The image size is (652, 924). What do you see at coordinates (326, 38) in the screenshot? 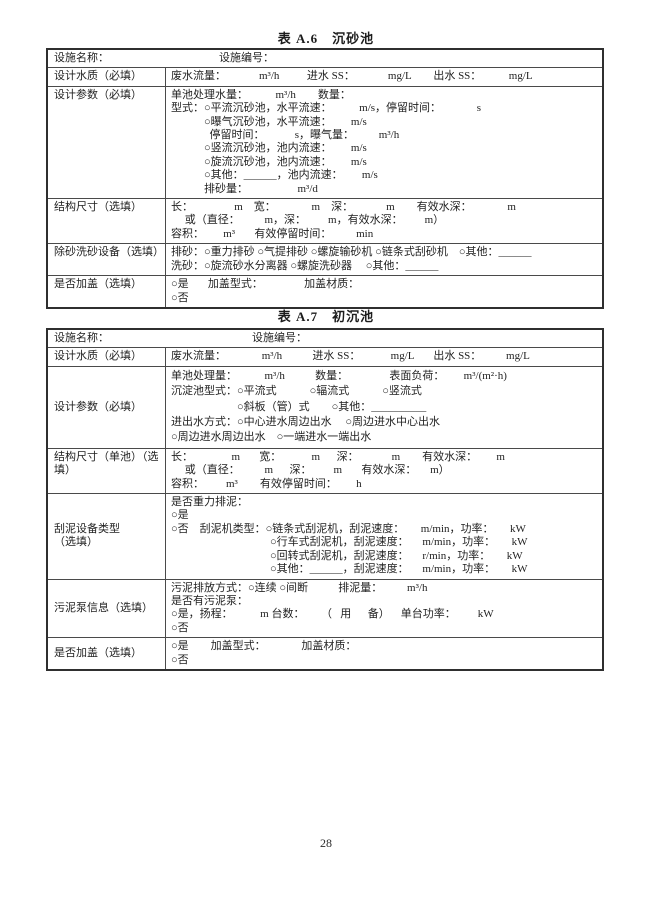
I see `table-a6-title: 表 A.6 沉砂池` at bounding box center [326, 38].